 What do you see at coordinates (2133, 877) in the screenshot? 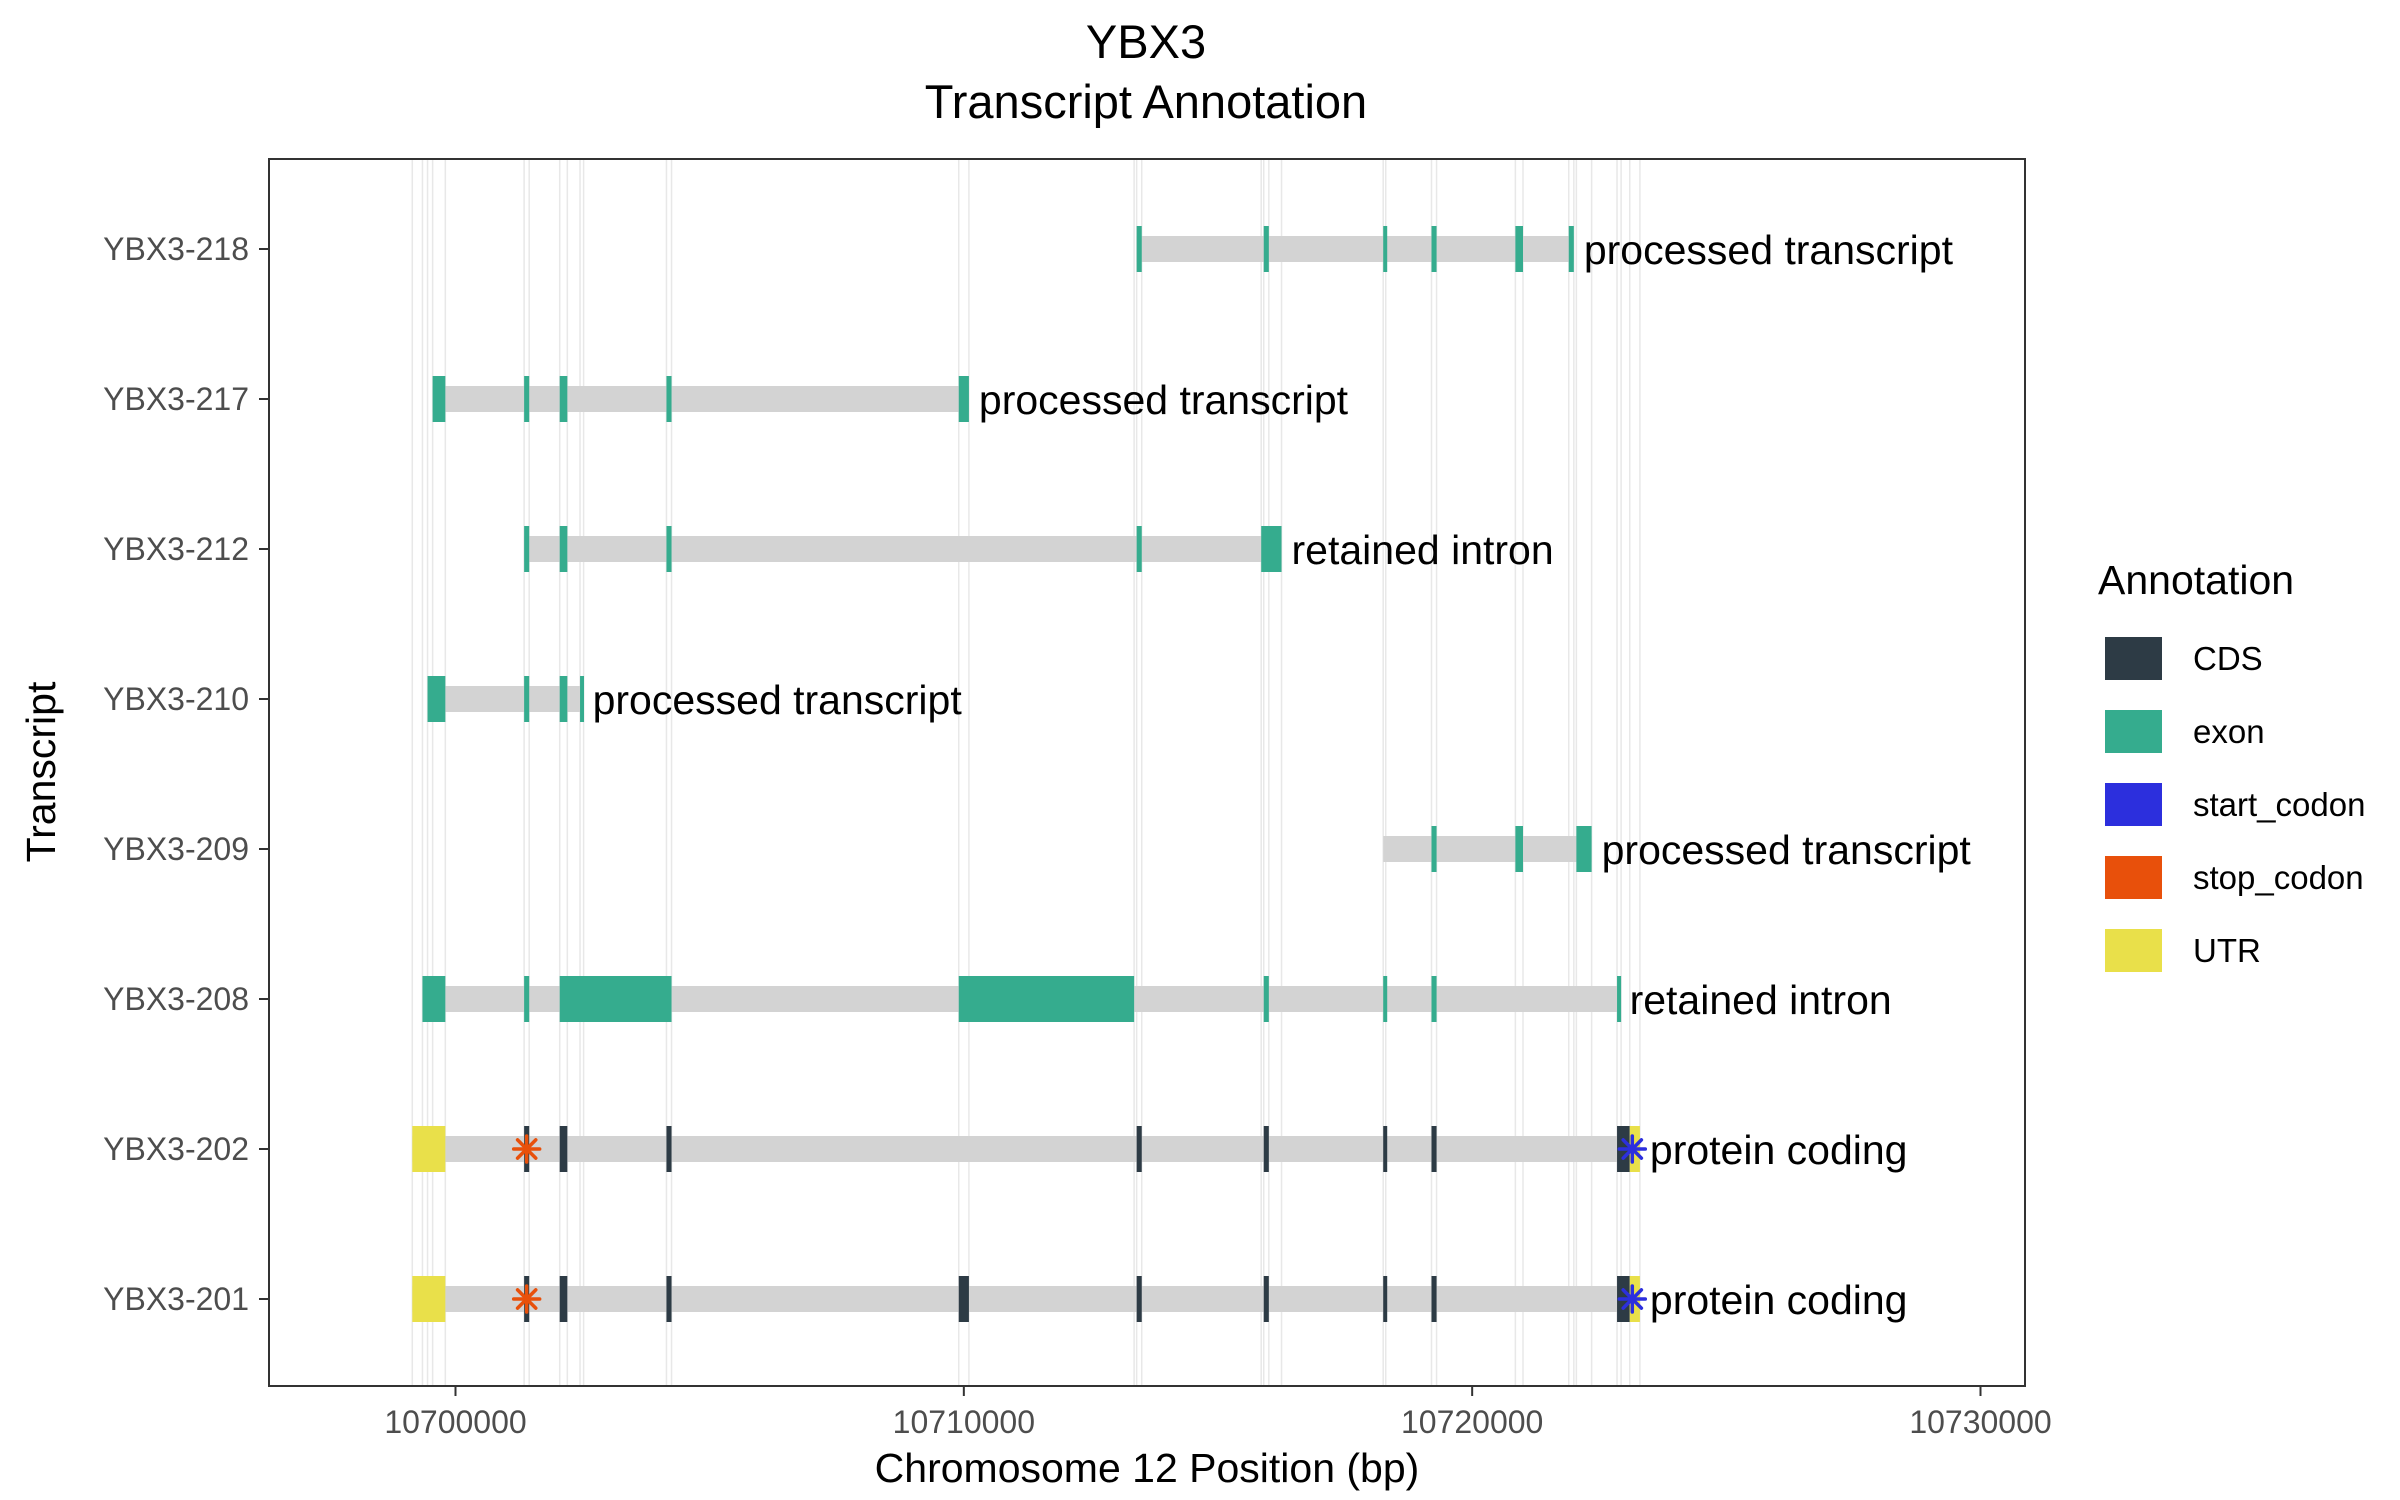
I see `legend-swatch-stop-codon` at bounding box center [2133, 877].